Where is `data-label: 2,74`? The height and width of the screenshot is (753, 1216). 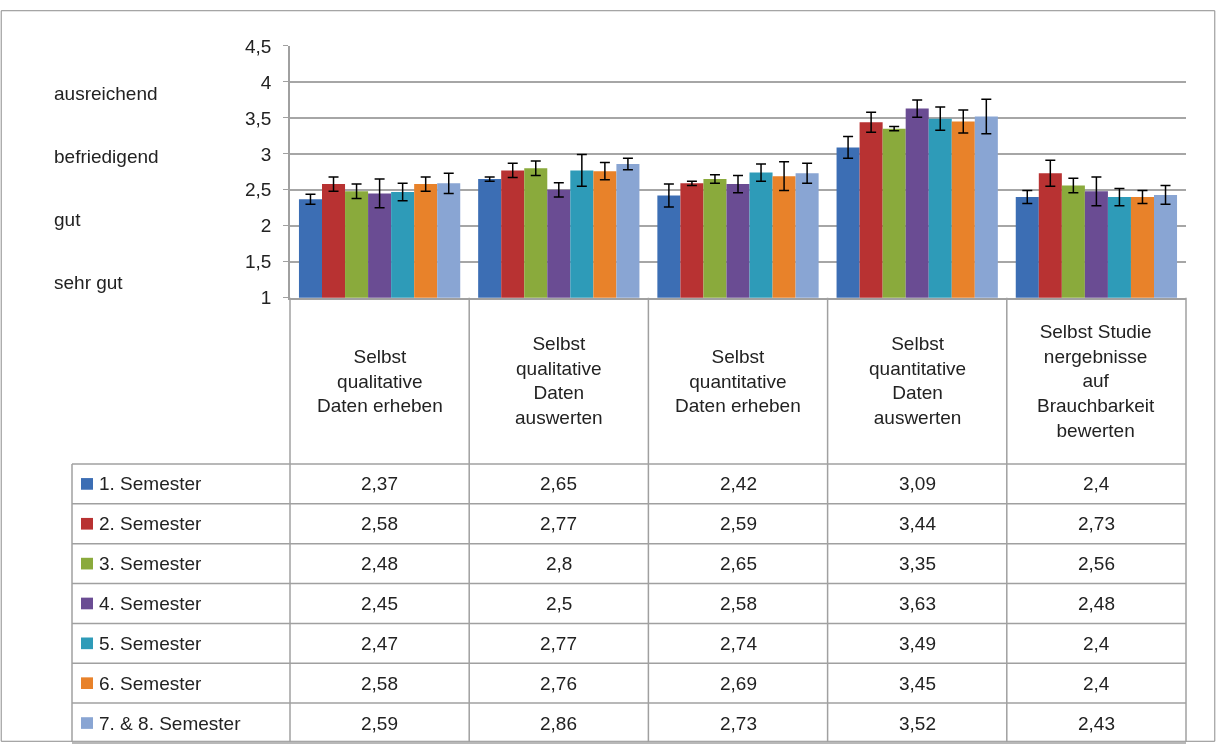
data-label: 2,74 is located at coordinates (739, 643).